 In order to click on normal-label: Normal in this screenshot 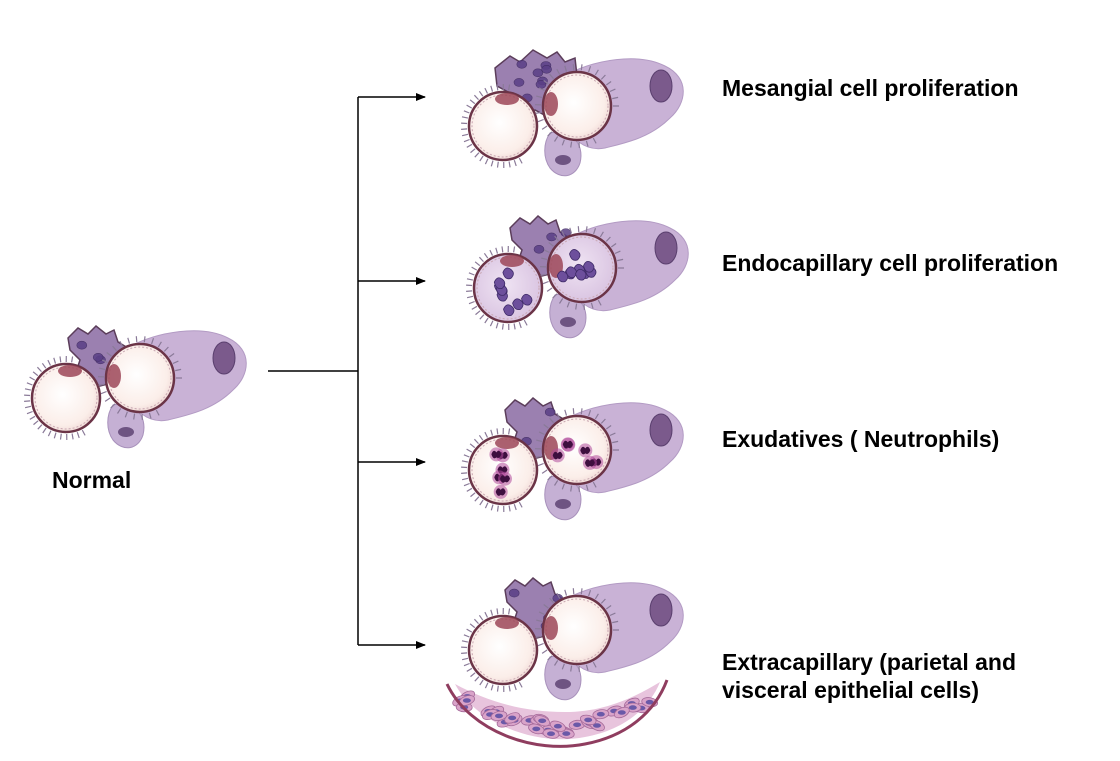, I will do `click(92, 480)`.